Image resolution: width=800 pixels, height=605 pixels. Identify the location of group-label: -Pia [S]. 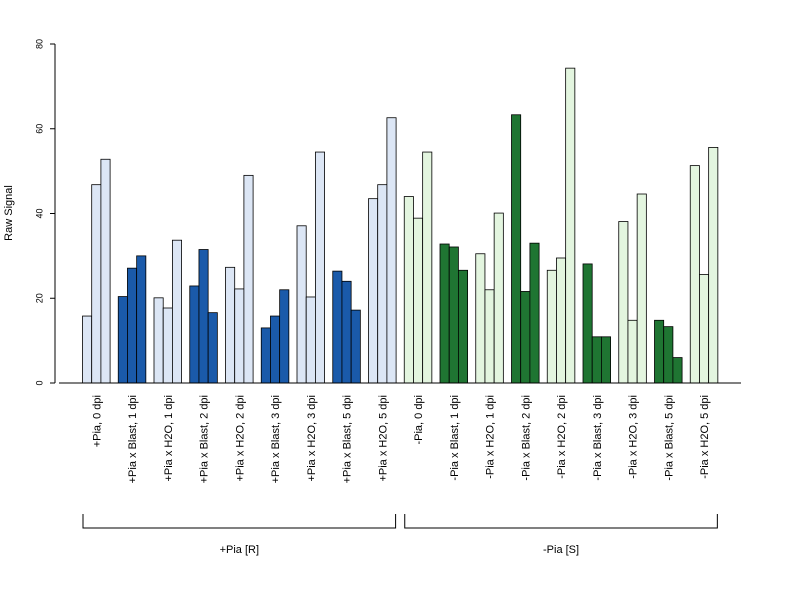
(561, 550).